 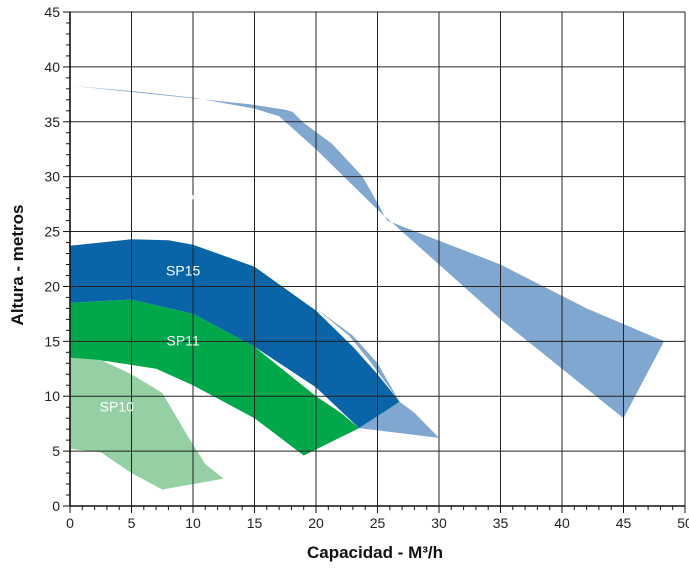 What do you see at coordinates (52, 396) in the screenshot?
I see `y-tick-label: 10` at bounding box center [52, 396].